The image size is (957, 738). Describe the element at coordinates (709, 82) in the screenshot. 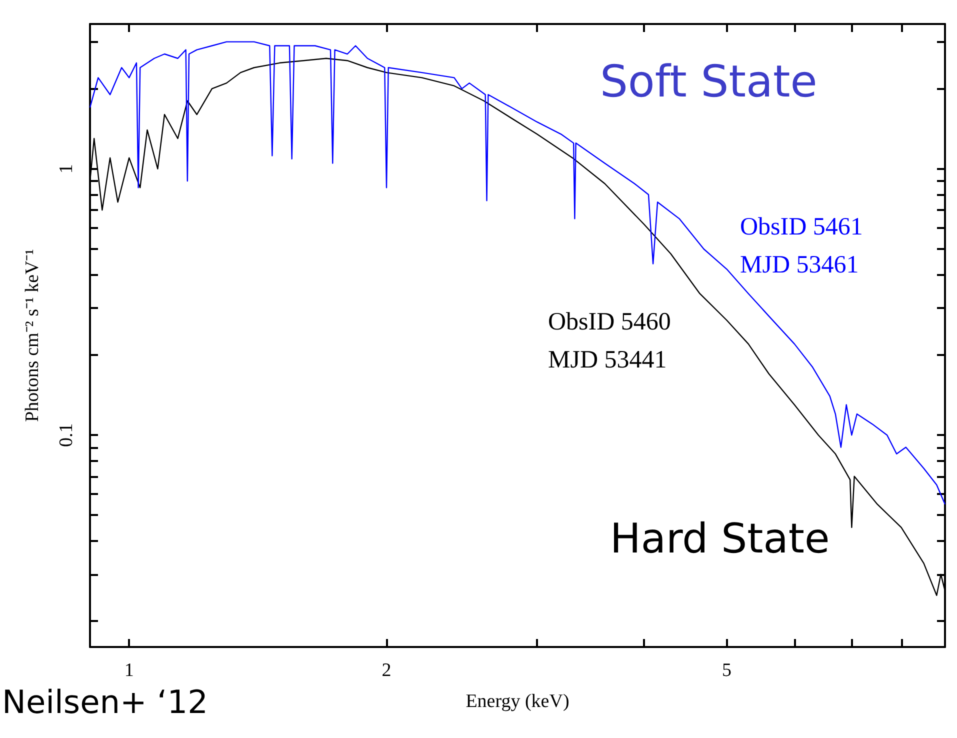

I see `annotation: Soft State` at that location.